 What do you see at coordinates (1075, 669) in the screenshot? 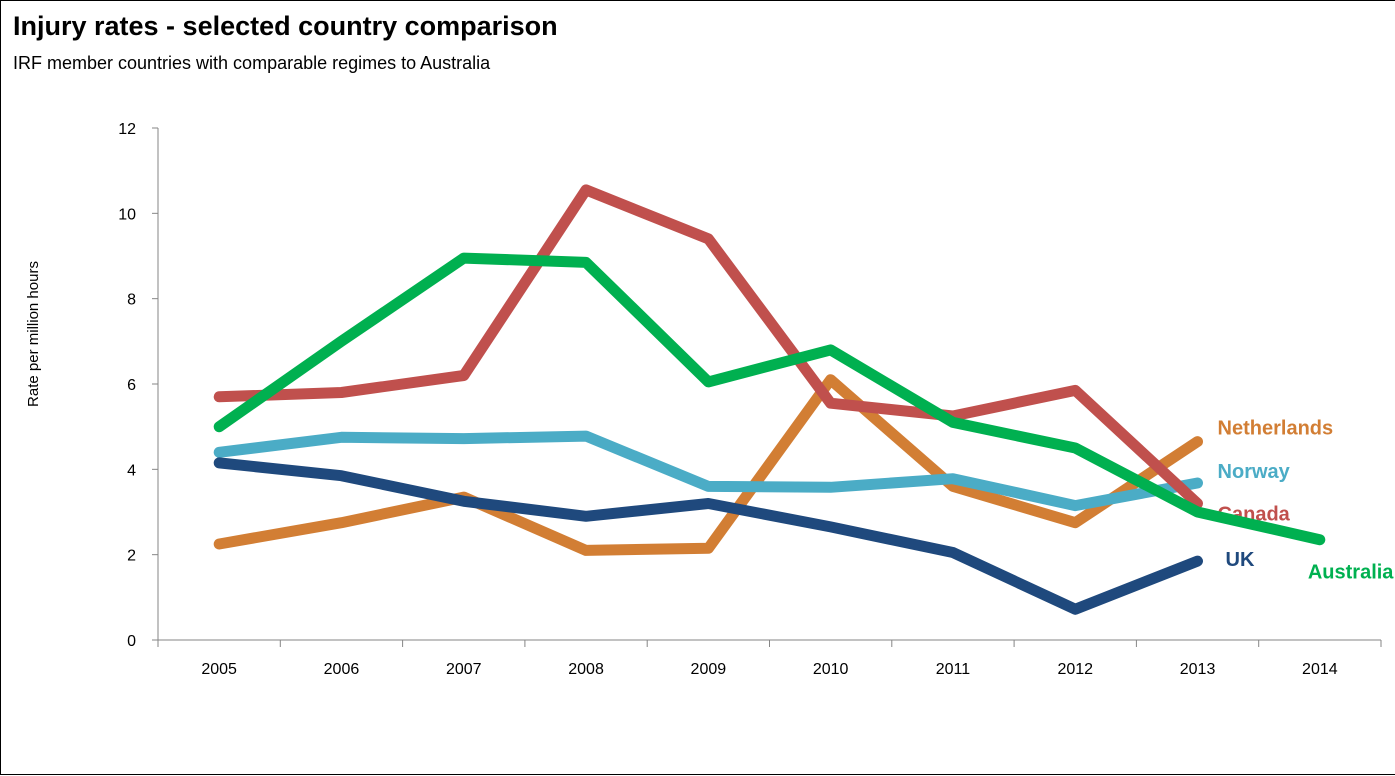
I see `x-tick-label: 2012` at bounding box center [1075, 669].